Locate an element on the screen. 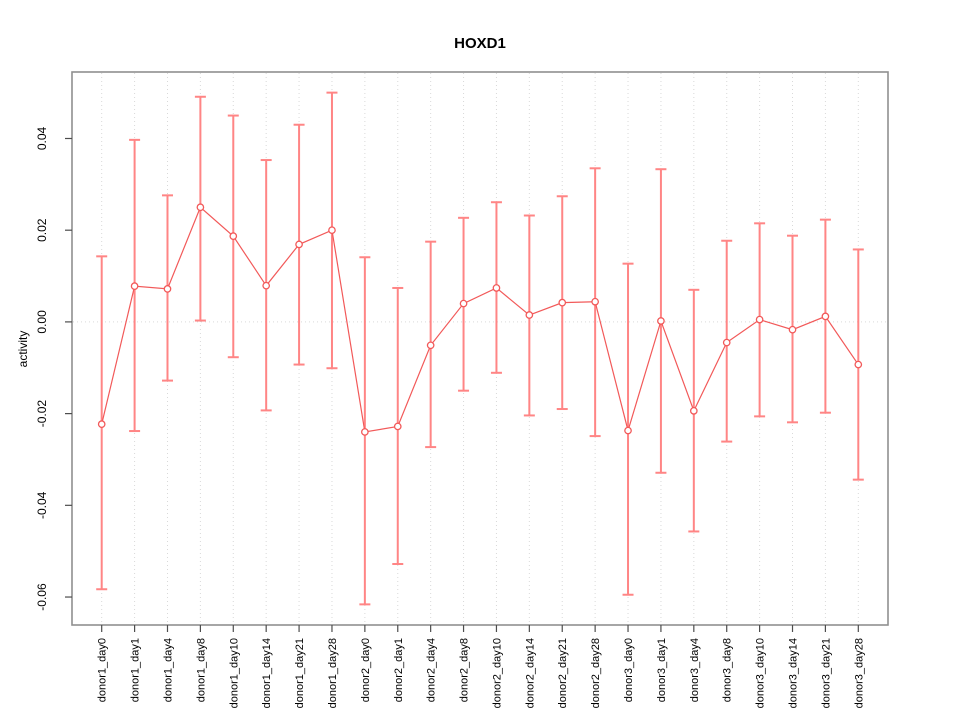 The width and height of the screenshot is (960, 720). x-tick-label: donor1_day14 is located at coordinates (267, 673).